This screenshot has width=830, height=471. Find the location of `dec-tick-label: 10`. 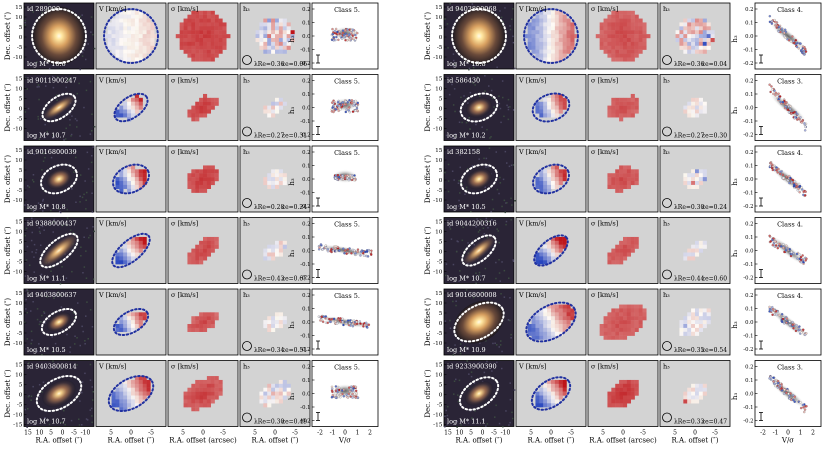

dec-tick-label: 10 is located at coordinates (439, 90).